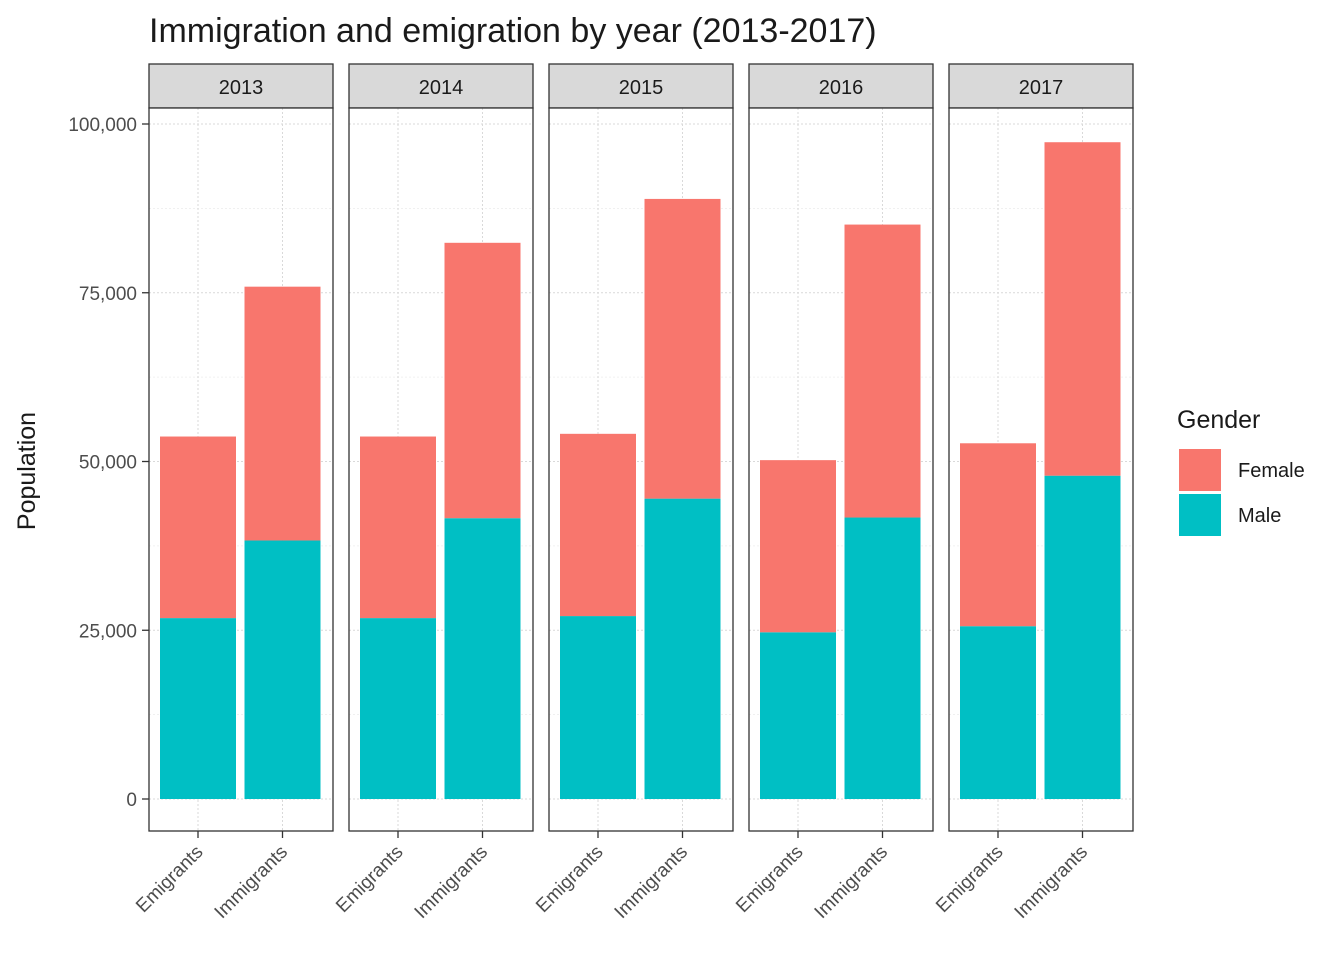  What do you see at coordinates (398, 527) in the screenshot?
I see `bar-female-emigrants-2014` at bounding box center [398, 527].